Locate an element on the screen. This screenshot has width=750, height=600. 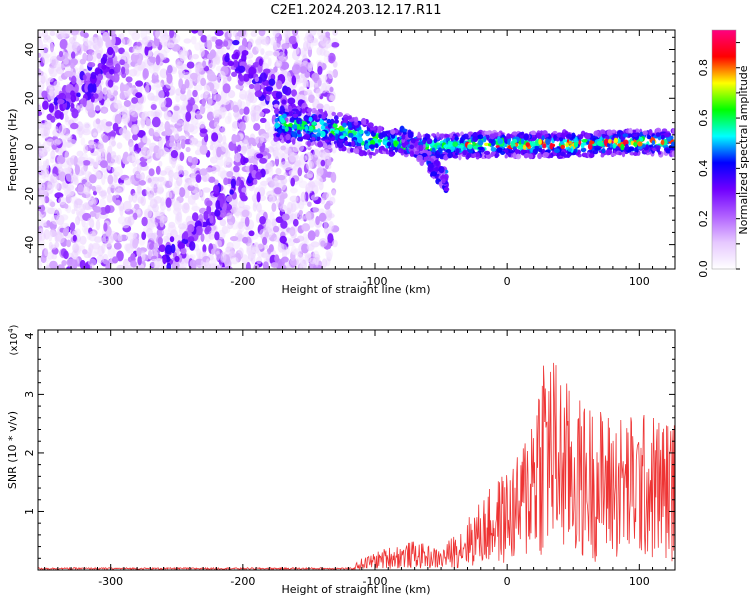
colorbar-tick-label: 0.6 is located at coordinates (703, 118).